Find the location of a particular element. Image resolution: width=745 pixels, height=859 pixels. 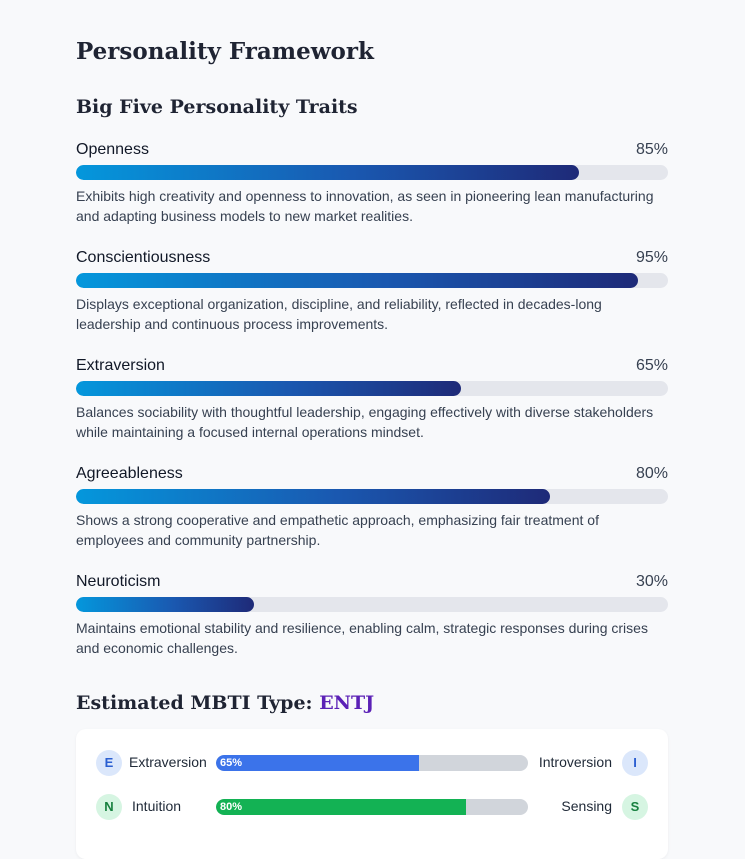

trait-name: Neuroticism is located at coordinates (118, 581).